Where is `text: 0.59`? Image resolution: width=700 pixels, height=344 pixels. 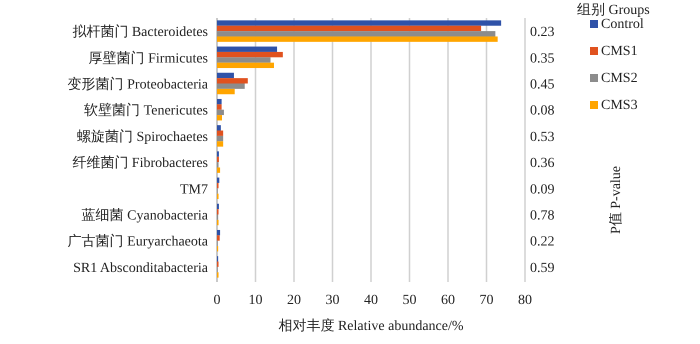 text: 0.59 is located at coordinates (542, 268).